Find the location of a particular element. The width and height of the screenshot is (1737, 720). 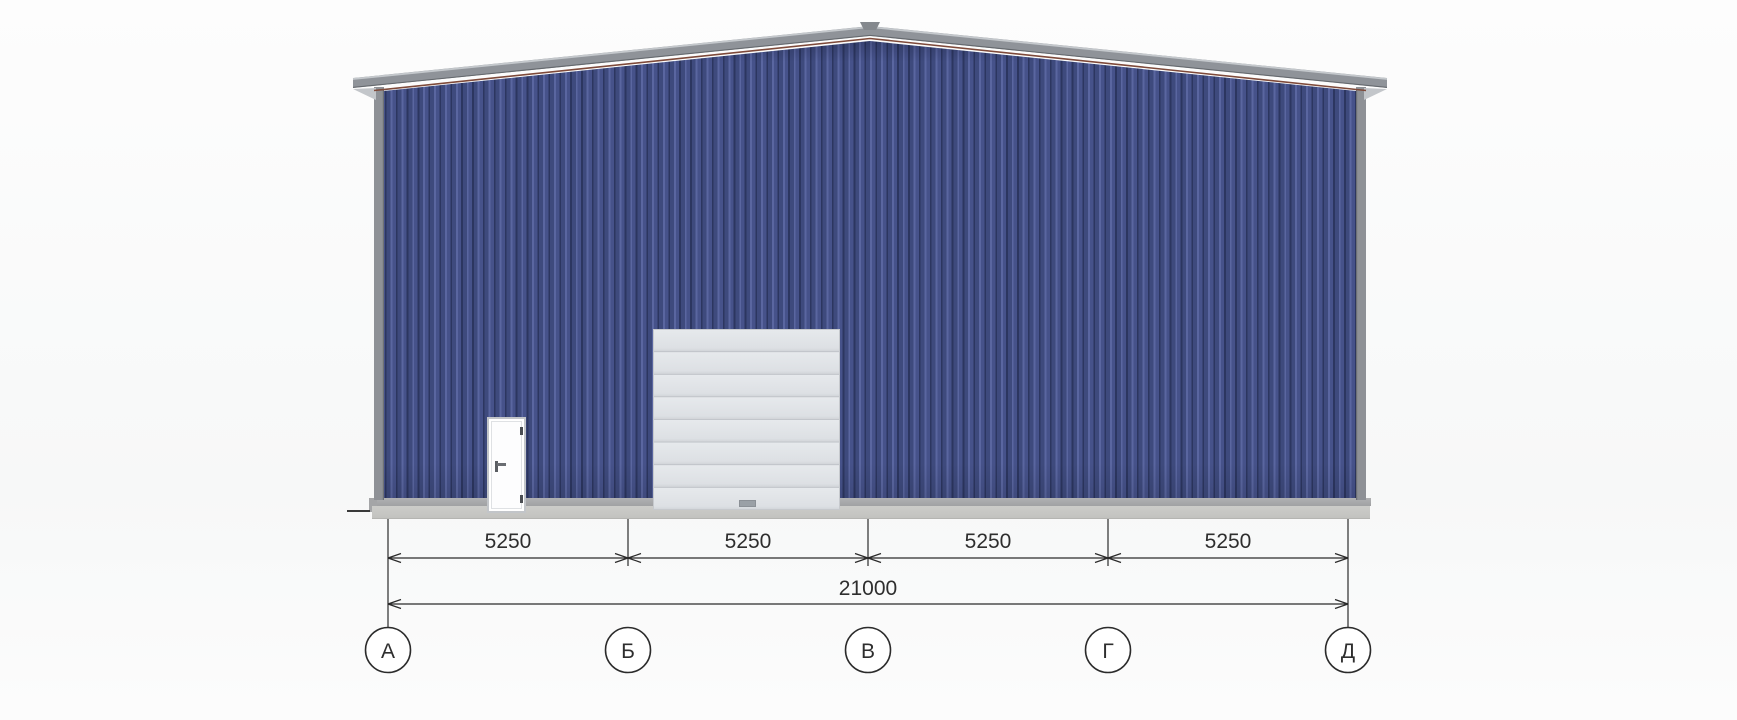

eave-soffit-left is located at coordinates (364, 94).